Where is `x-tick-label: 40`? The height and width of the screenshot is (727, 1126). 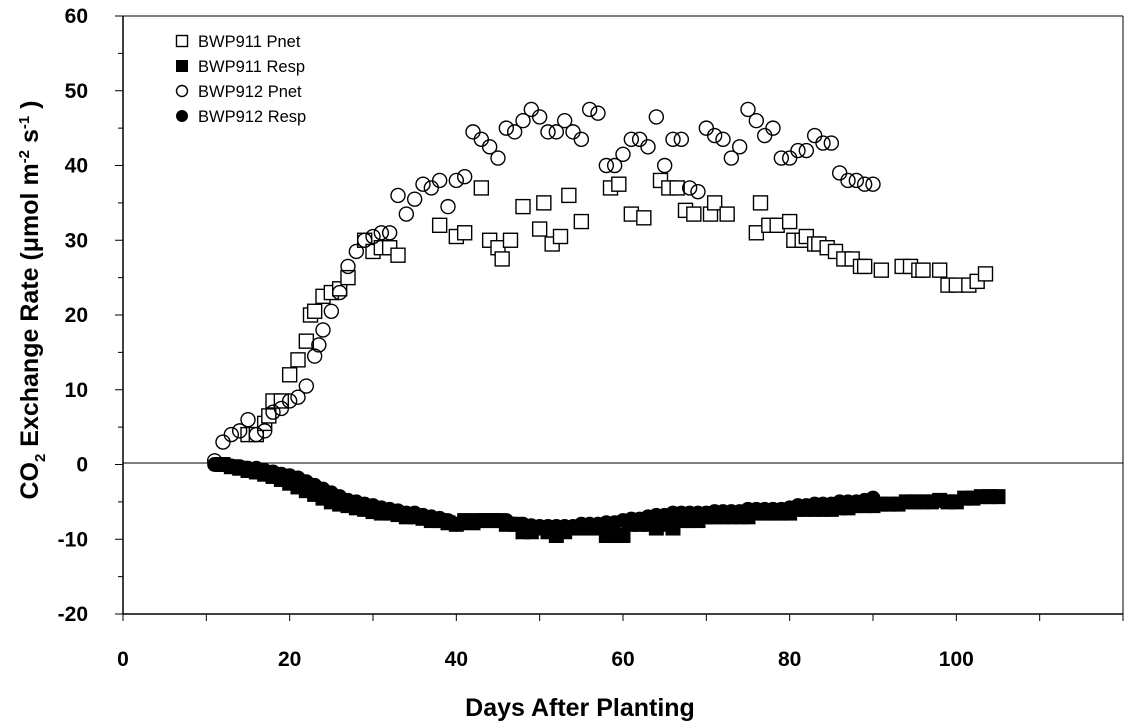
x-tick-label: 40 is located at coordinates (456, 659).